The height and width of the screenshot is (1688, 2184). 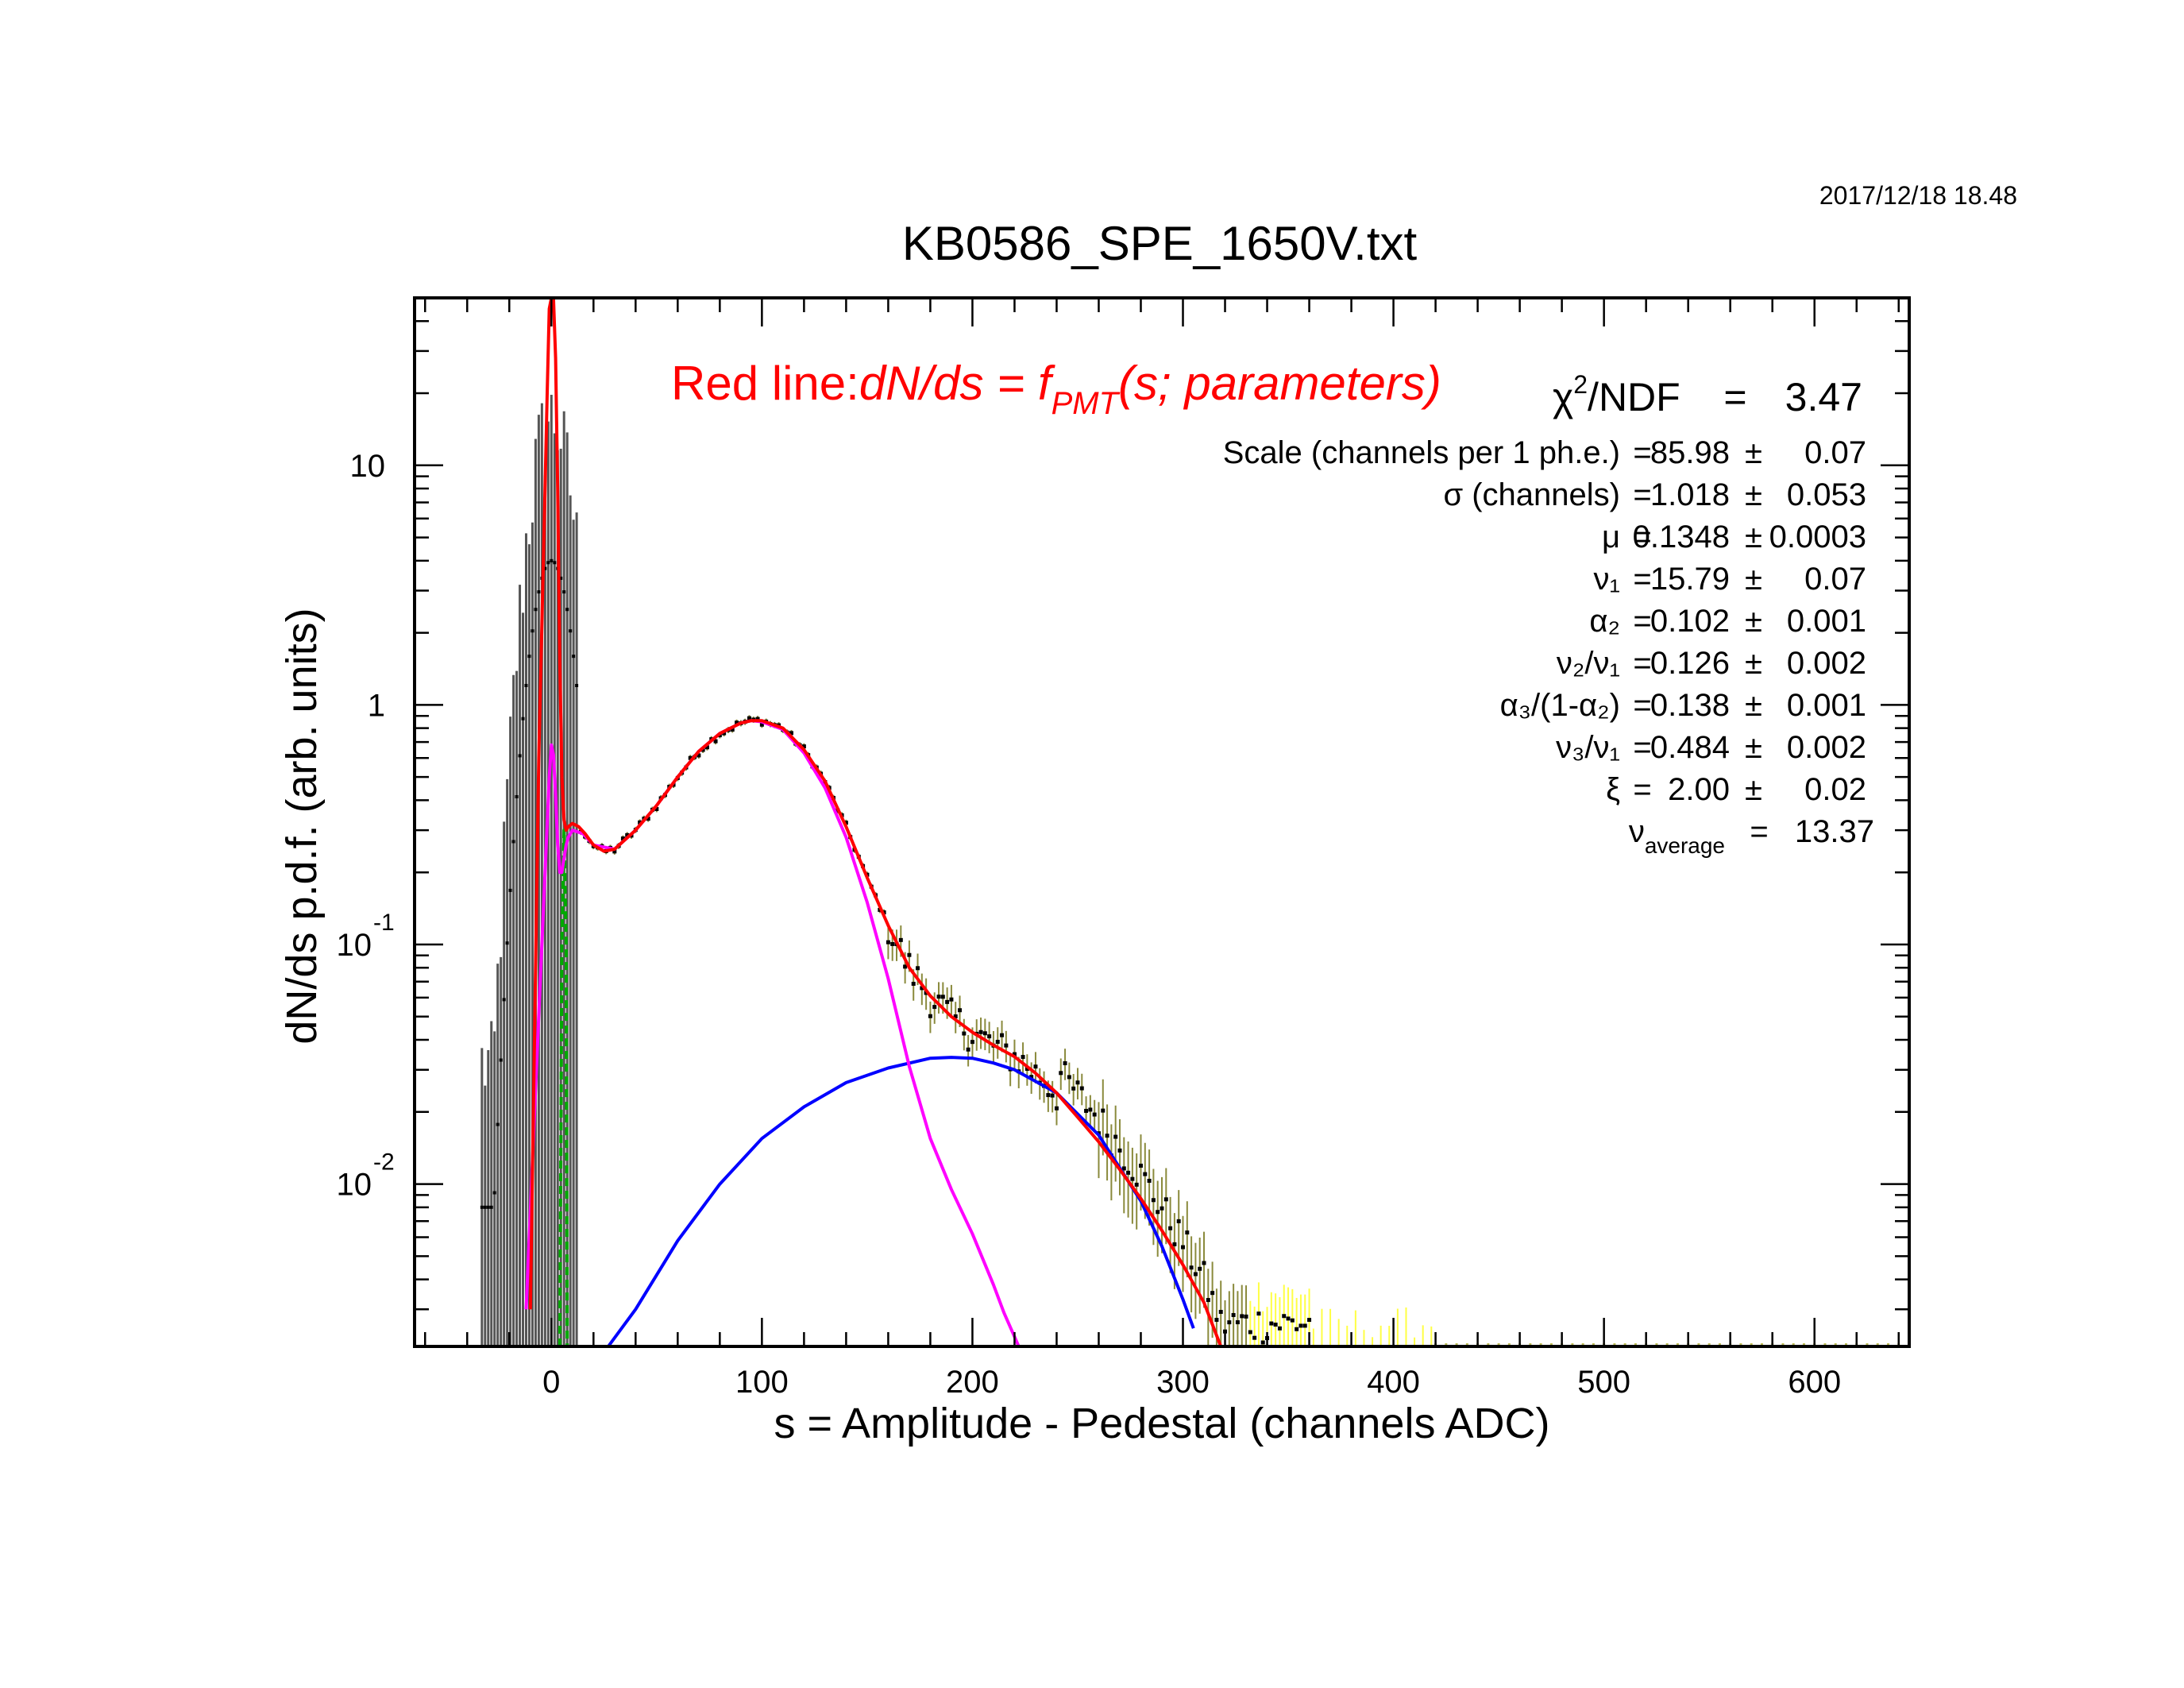 What do you see at coordinates (1607, 579) in the screenshot?
I see `parameter-name: ν₁` at bounding box center [1607, 579].